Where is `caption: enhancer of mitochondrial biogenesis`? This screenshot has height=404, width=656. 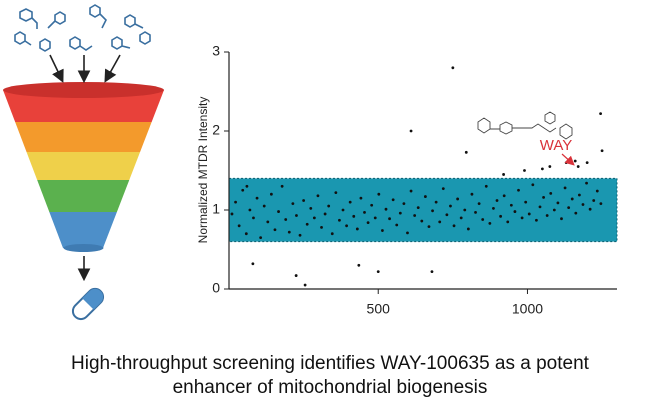 caption: enhancer of mitochondrial biogenesis is located at coordinates (330, 387).